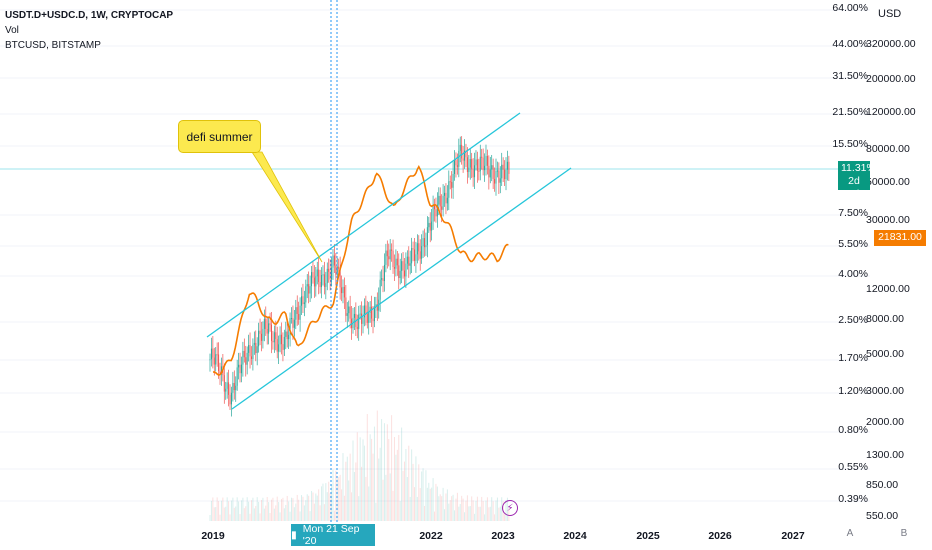 This screenshot has width=932, height=550. Describe the element at coordinates (891, 112) in the screenshot. I see `usd-scale-tick: 120000.00` at that location.